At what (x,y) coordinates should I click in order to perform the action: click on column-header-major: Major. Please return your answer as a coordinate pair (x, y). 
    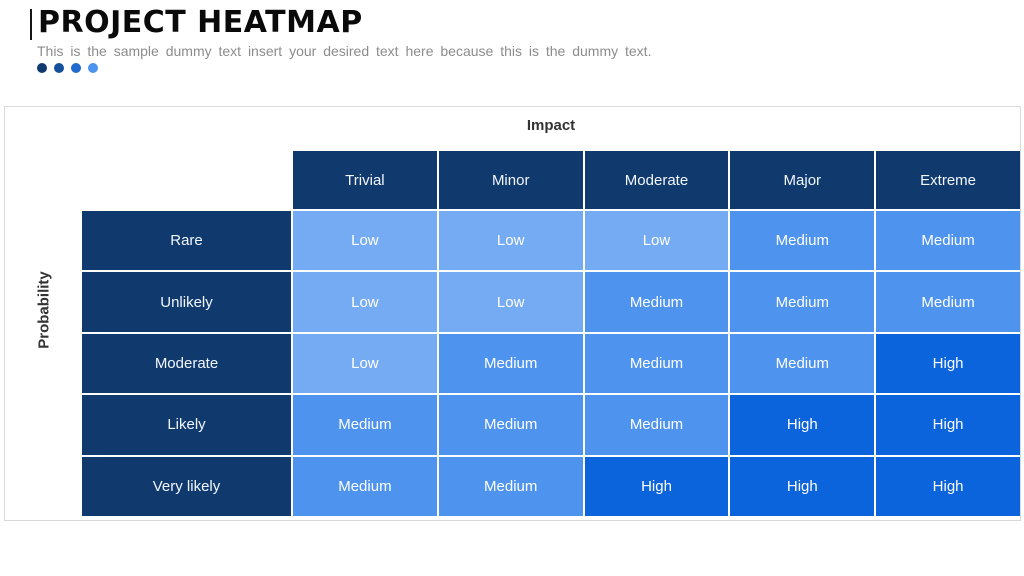
    Looking at the image, I should click on (802, 180).